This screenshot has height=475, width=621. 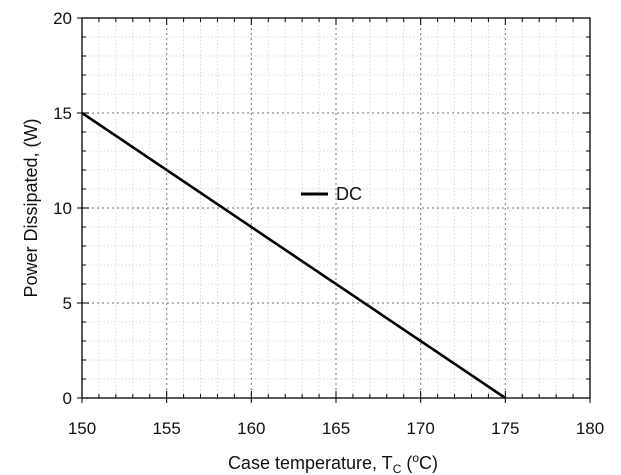 I want to click on x-tick-labels: 150 155 160 165 170 175 180, so click(x=336, y=428).